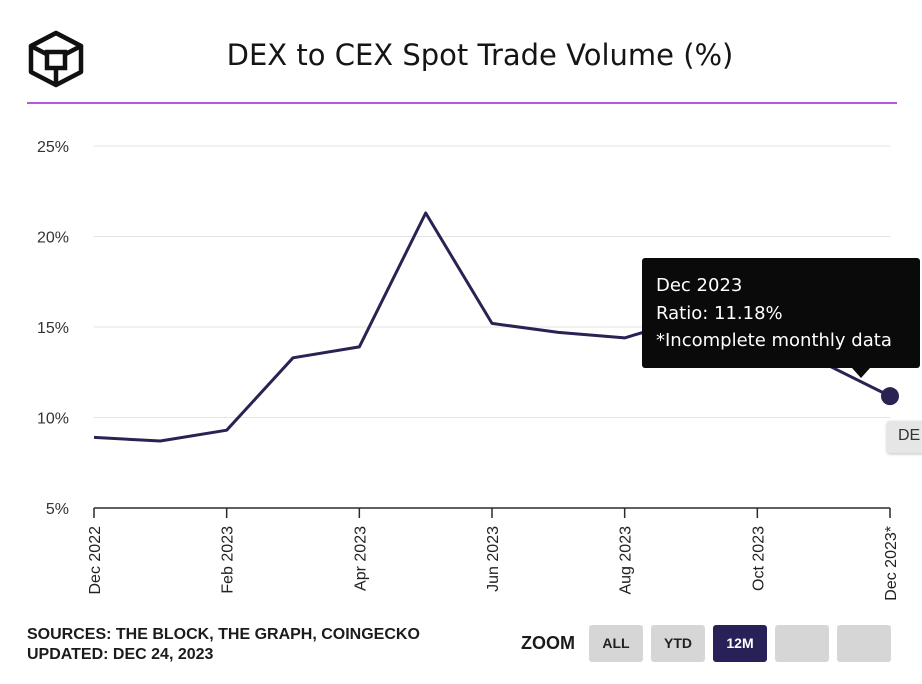 The image size is (922, 684). Describe the element at coordinates (740, 643) in the screenshot. I see `zoom-12m-button: 12M` at that location.